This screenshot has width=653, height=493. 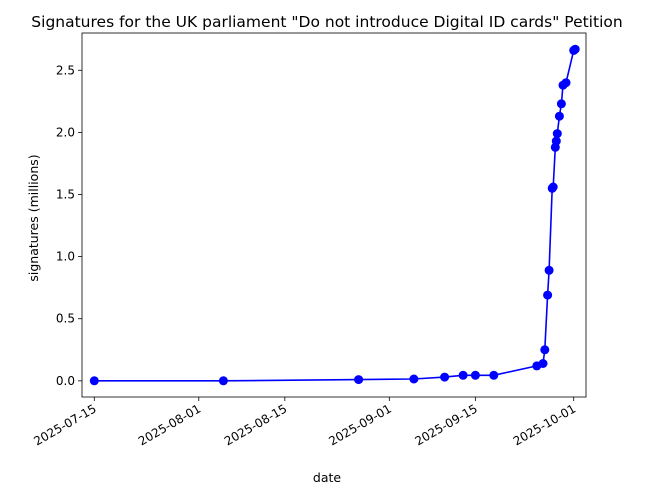 What do you see at coordinates (33, 217) in the screenshot?
I see `y-axis-label: signatures (millions)` at bounding box center [33, 217].